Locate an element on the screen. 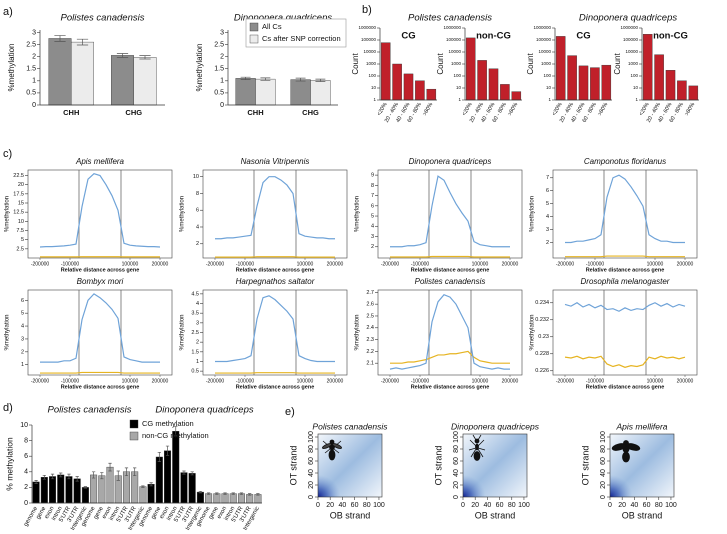 Image resolution: width=727 pixels, height=534 pixels. x-tick-label: 60 is located at coordinates (500, 505).